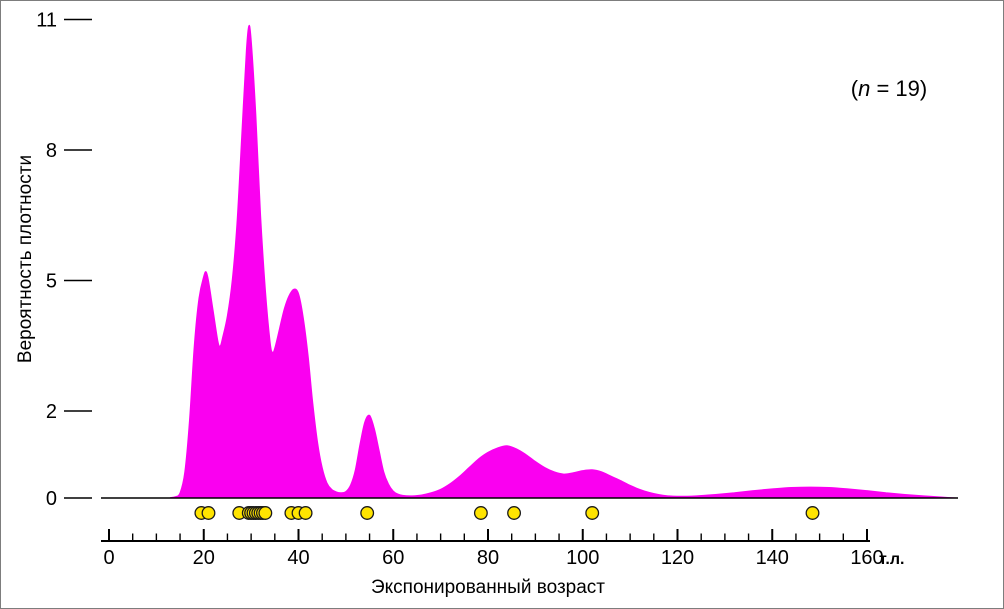  Describe the element at coordinates (51, 282) in the screenshot. I see `y-axis-tick-label: 5` at that location.